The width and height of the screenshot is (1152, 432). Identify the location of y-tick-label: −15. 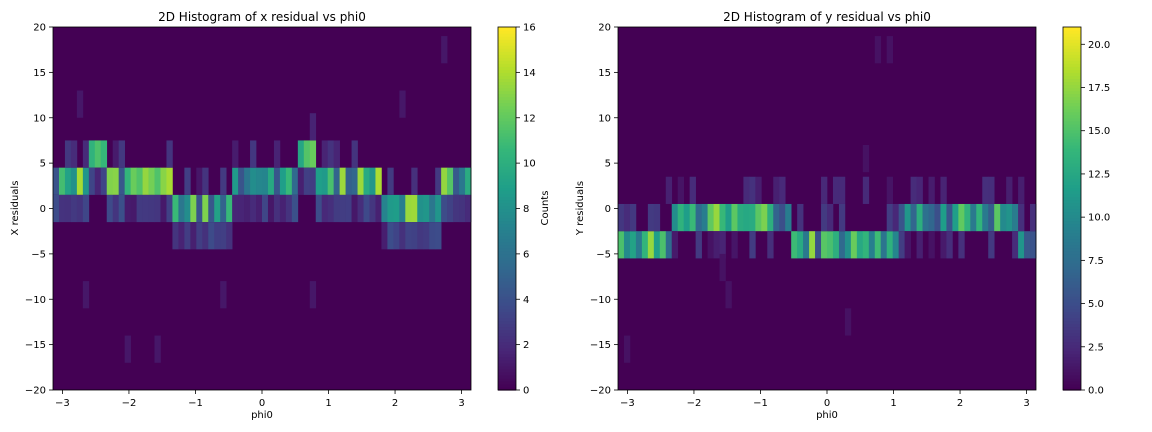
(35, 345).